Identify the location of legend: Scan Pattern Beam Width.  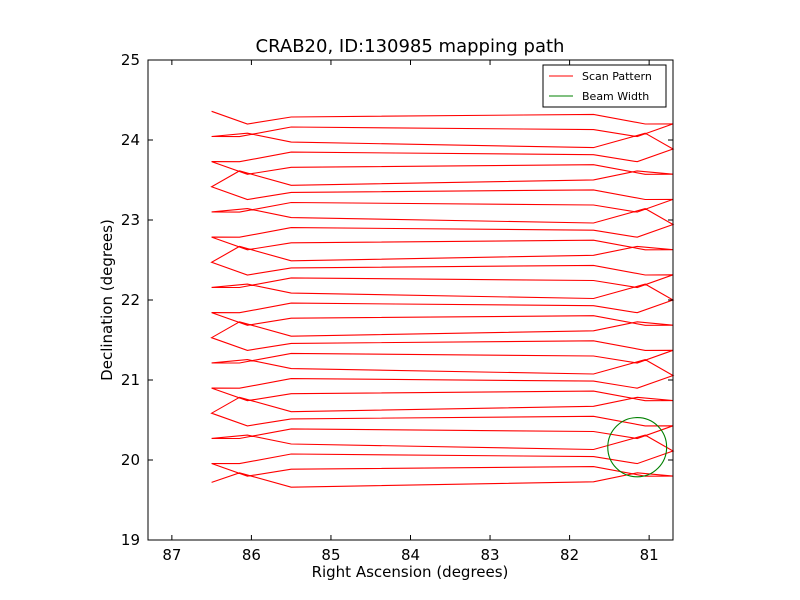
(604, 86).